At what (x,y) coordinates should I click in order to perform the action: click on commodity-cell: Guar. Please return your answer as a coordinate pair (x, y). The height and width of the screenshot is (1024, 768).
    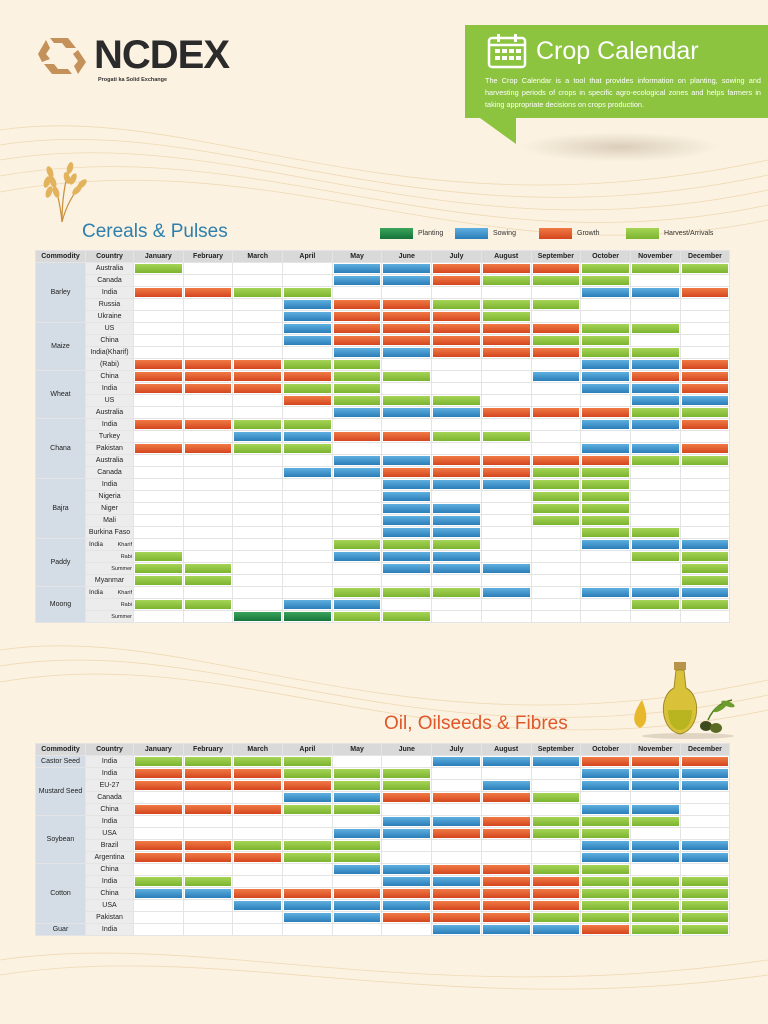
    Looking at the image, I should click on (60, 929).